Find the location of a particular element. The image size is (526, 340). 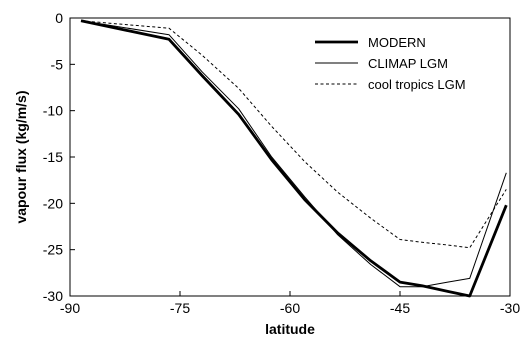

y-axis-title: vapour flux (kg/m/s) is located at coordinates (21, 156).